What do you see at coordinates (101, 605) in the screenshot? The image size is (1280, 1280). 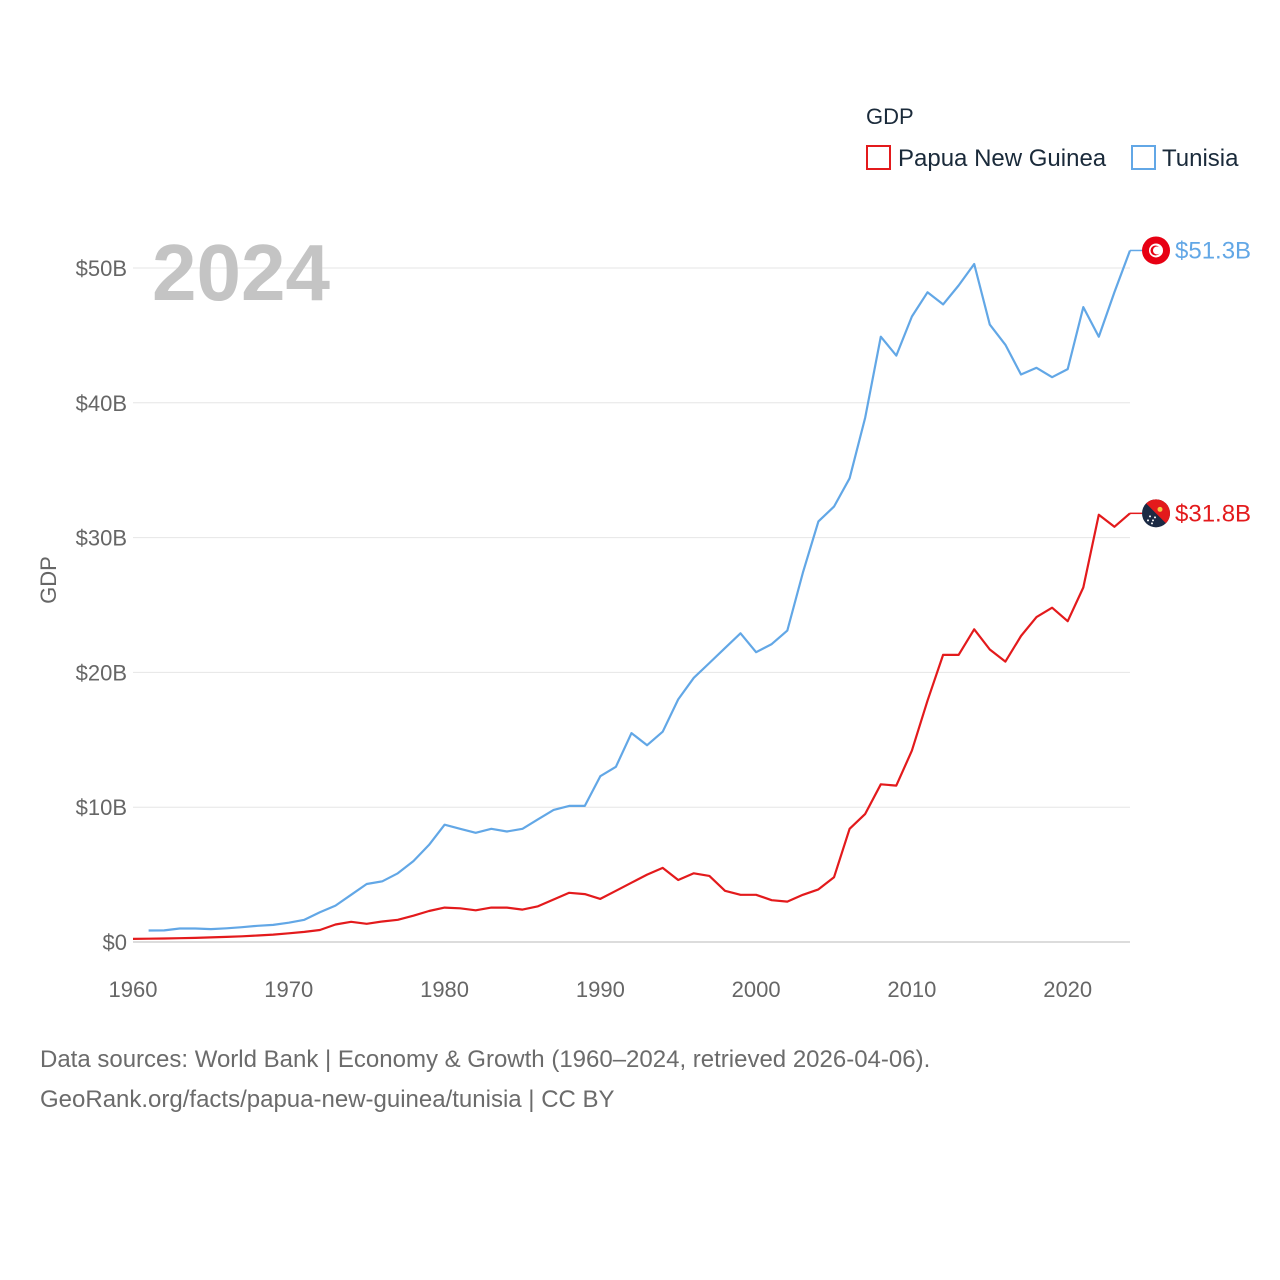 I see `y-axis-ticks: $0 $10B $20B $30B $40B $50B` at bounding box center [101, 605].